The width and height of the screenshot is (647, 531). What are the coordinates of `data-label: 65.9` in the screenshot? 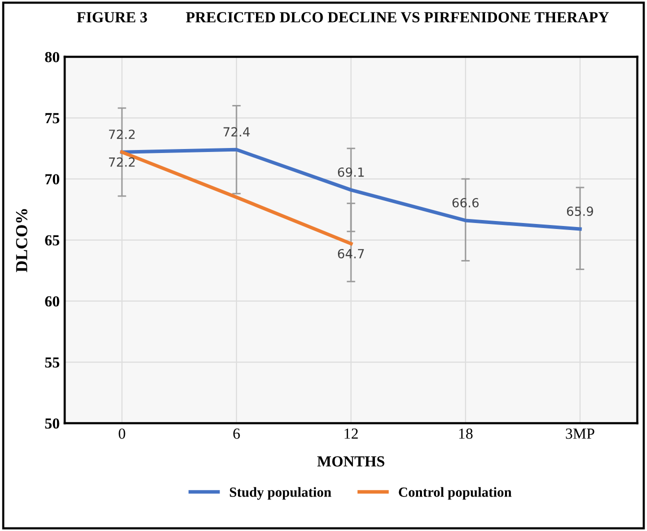 It's located at (580, 211).